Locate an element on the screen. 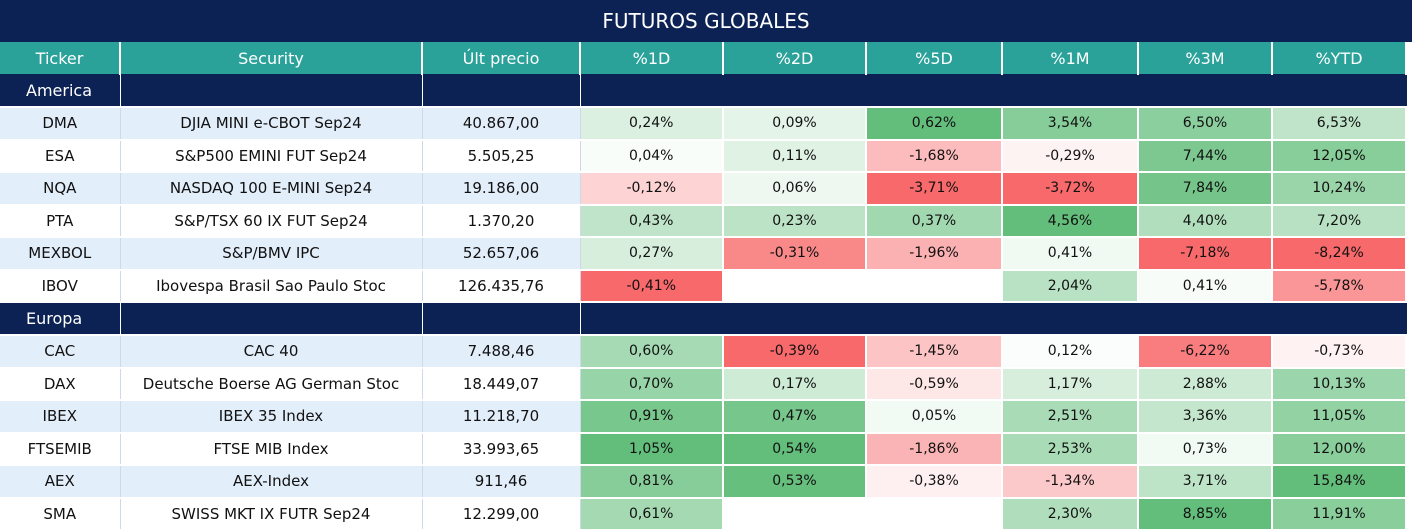 The height and width of the screenshot is (532, 1412). ticker-cell: ESA is located at coordinates (60, 156).